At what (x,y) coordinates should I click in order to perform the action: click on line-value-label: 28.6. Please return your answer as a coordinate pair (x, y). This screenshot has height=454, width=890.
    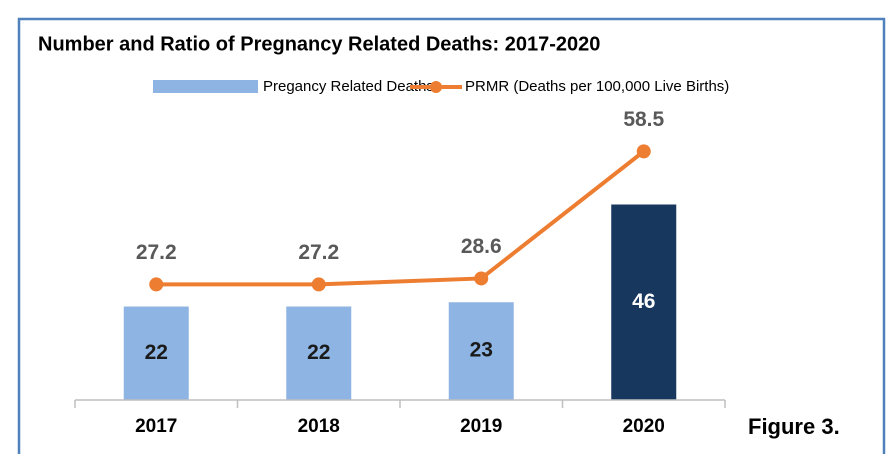
    Looking at the image, I should click on (481, 246).